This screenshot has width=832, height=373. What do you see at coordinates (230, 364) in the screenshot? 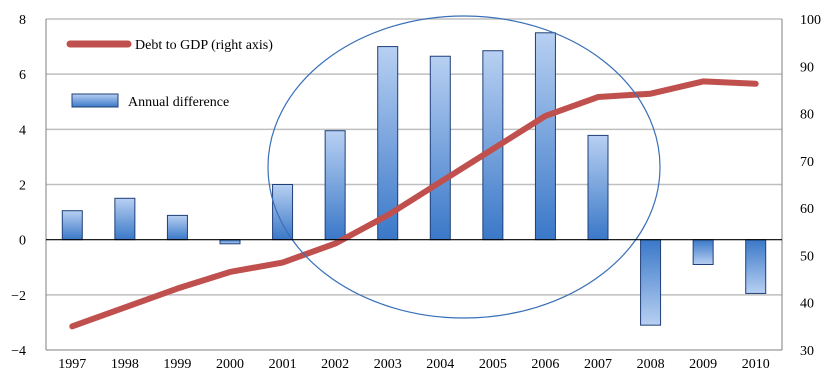
I see `x-tick-label: 2000` at bounding box center [230, 364].